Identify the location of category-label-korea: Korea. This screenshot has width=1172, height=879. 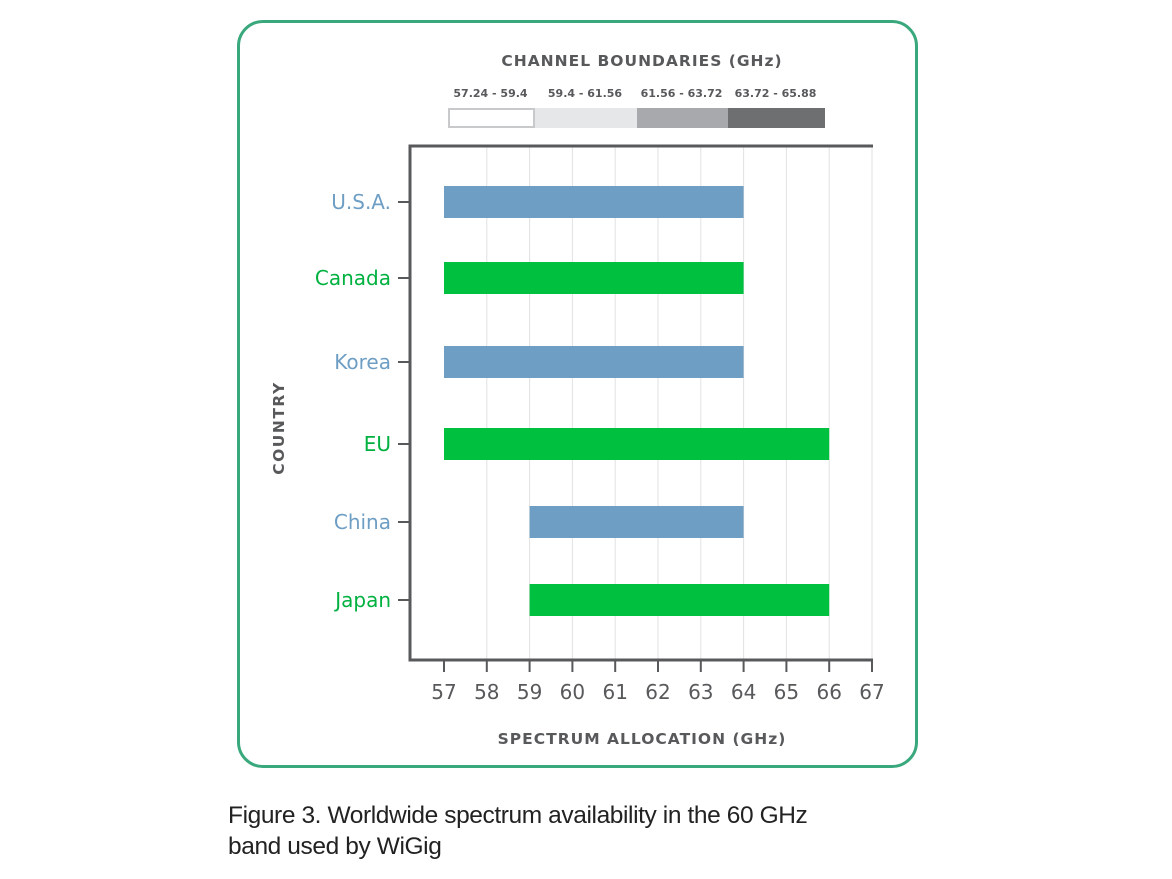
(362, 362).